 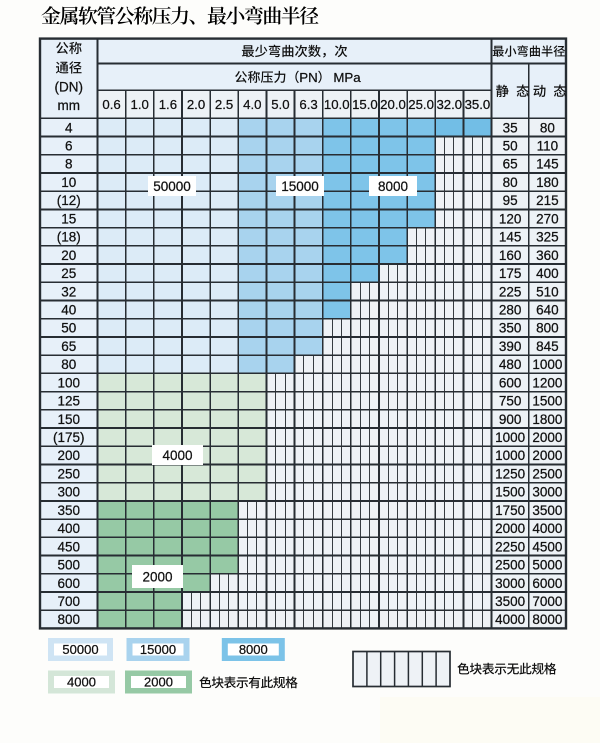 What do you see at coordinates (510, 346) in the screenshot?
I see `svg-text: 390` at bounding box center [510, 346].